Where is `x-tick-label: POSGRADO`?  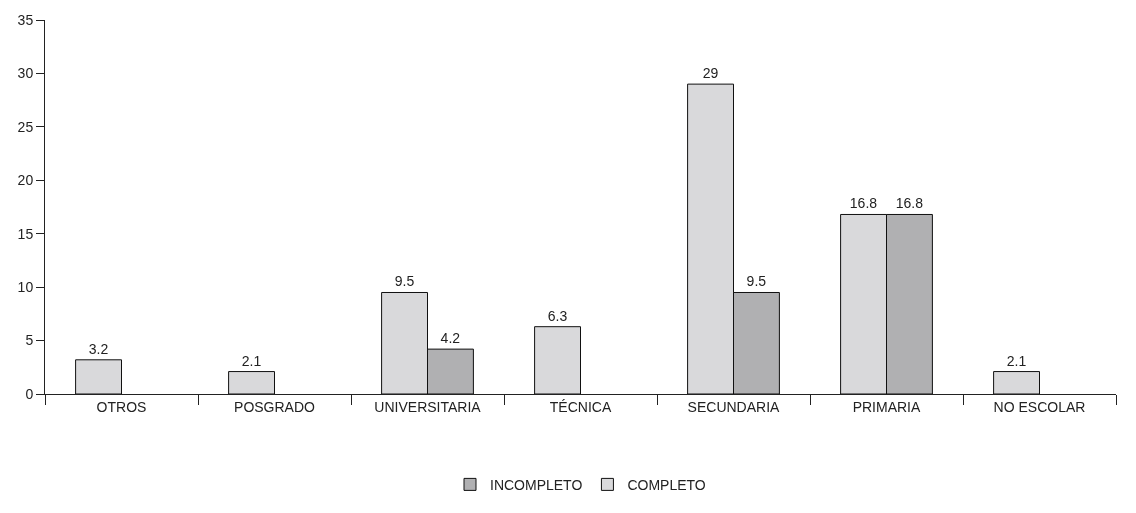
x-tick-label: POSGRADO is located at coordinates (275, 406).